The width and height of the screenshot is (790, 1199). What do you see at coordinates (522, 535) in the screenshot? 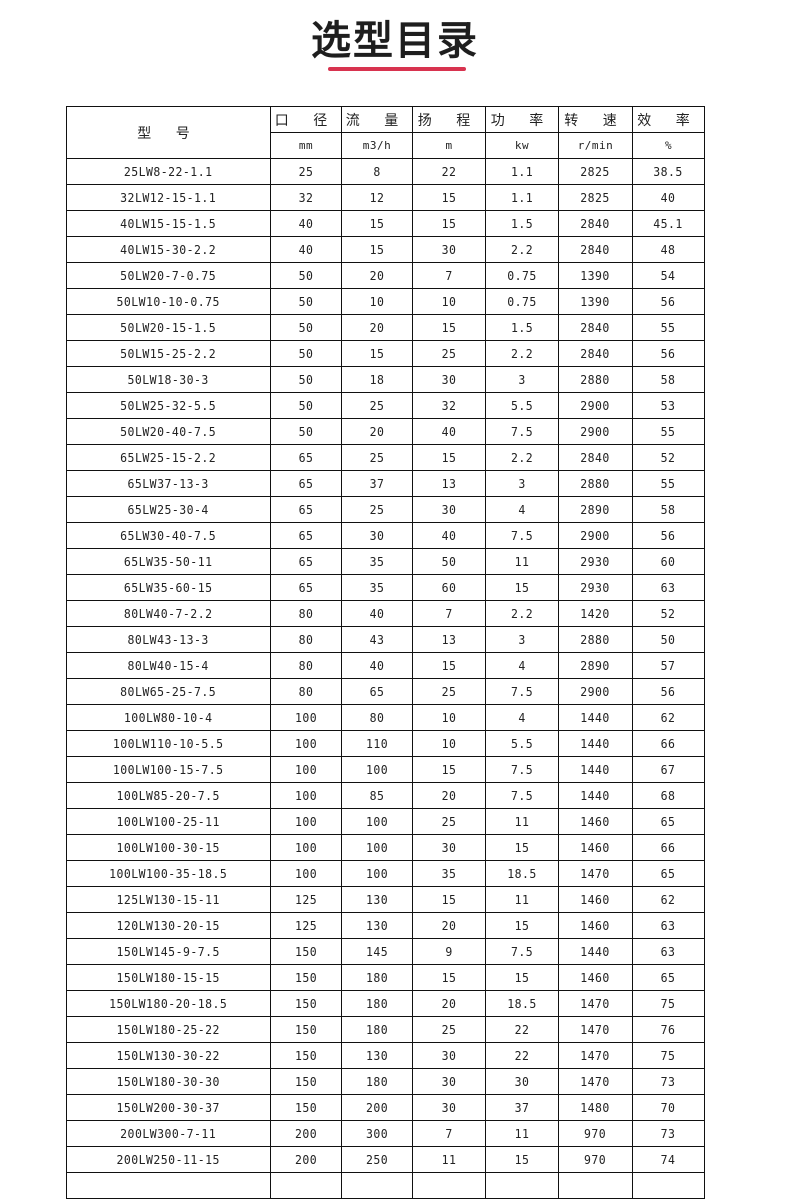
I see `cell-power: 7.5` at bounding box center [522, 535].